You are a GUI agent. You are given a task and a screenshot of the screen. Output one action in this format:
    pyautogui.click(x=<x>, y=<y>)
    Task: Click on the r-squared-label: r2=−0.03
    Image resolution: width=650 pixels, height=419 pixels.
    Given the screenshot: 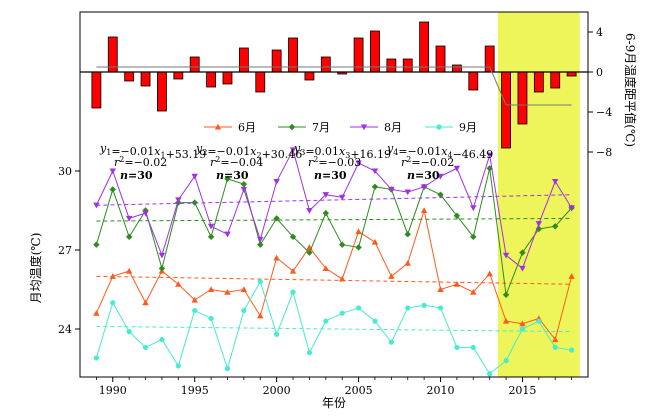 What is the action you would take?
    pyautogui.click(x=334, y=162)
    